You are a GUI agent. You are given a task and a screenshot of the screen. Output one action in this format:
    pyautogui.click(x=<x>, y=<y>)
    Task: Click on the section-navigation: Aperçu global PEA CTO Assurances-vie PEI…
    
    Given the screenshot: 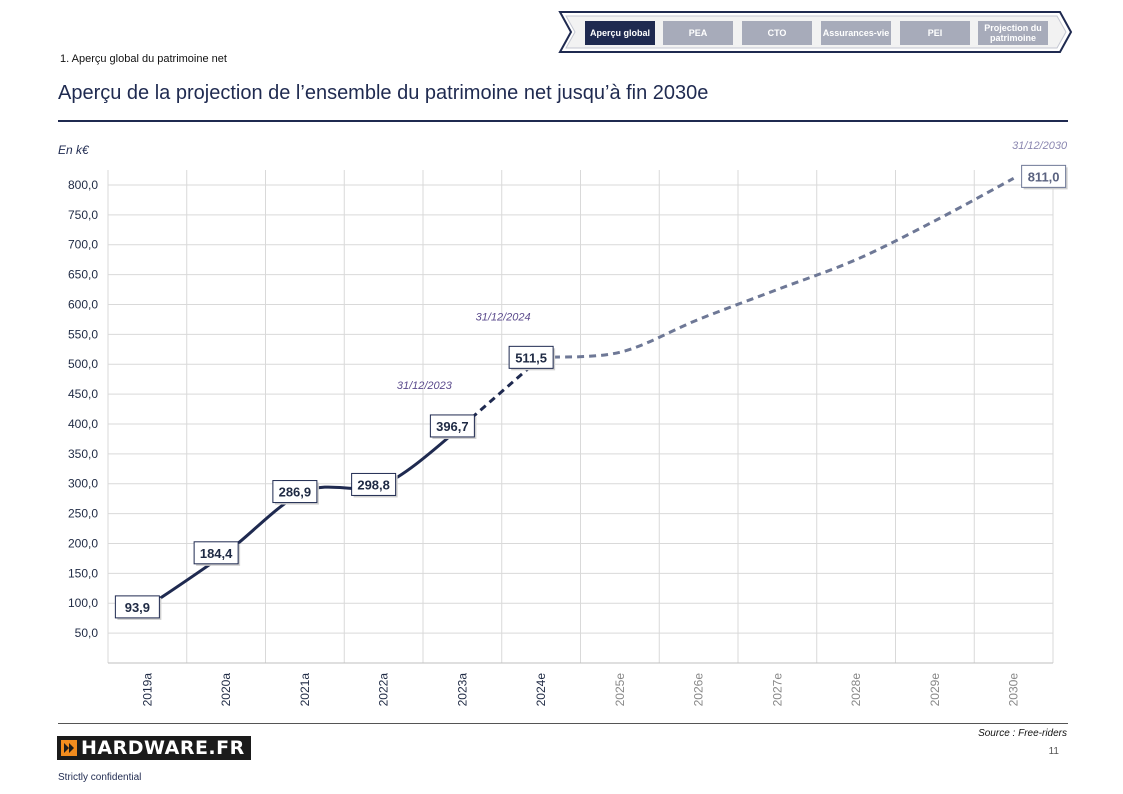 What is the action you would take?
    pyautogui.click(x=815, y=32)
    